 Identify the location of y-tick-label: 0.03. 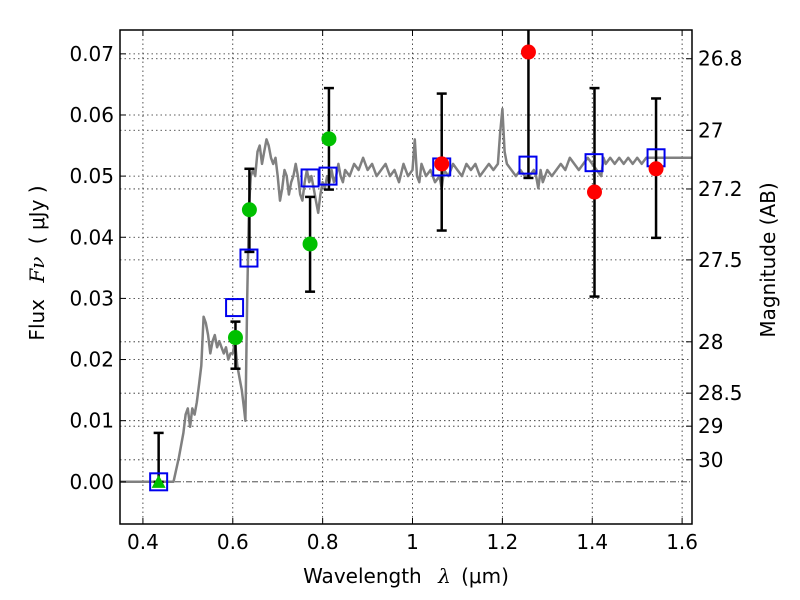
(91, 298).